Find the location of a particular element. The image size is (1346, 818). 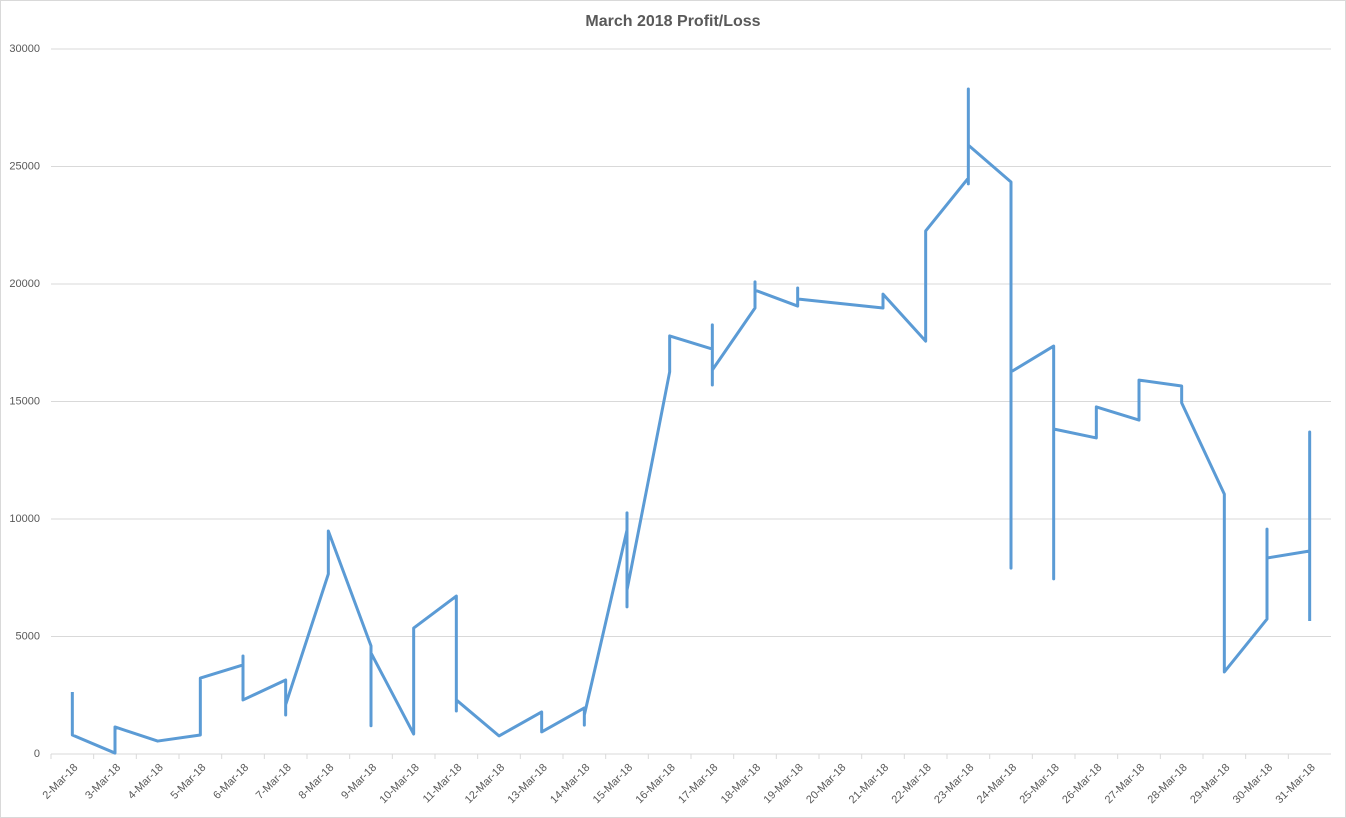

y-tick-label: 20000 is located at coordinates (24, 284).